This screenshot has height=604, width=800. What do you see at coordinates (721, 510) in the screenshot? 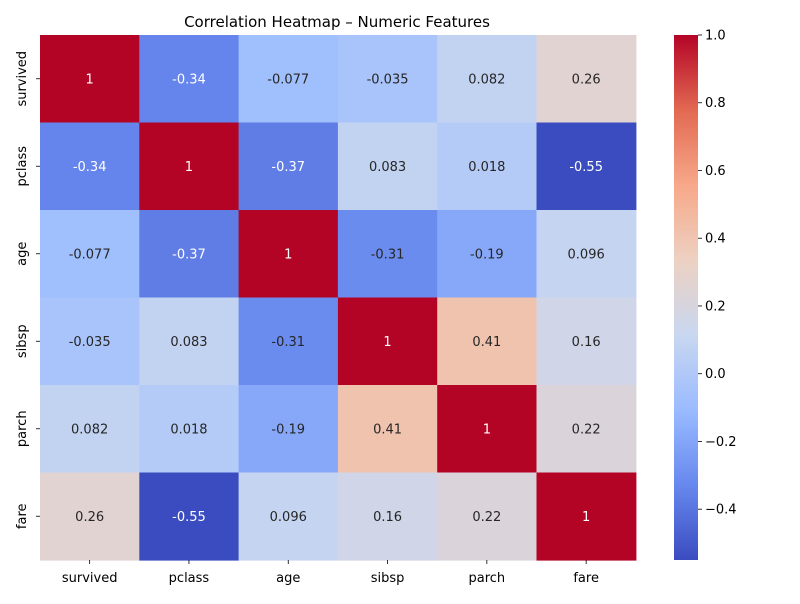
I see `colorbar-tick-label: −0.4` at bounding box center [721, 510].